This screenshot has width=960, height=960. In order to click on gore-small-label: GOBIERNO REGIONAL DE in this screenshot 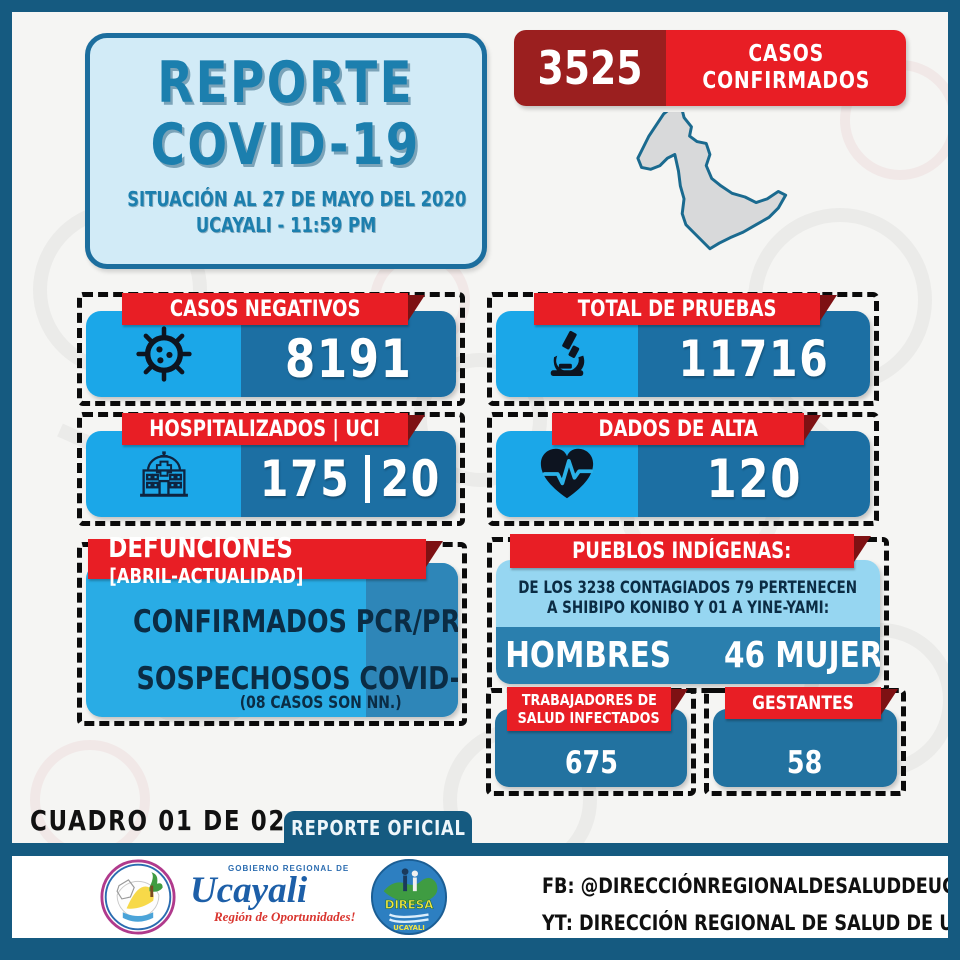, I will do `click(289, 868)`.